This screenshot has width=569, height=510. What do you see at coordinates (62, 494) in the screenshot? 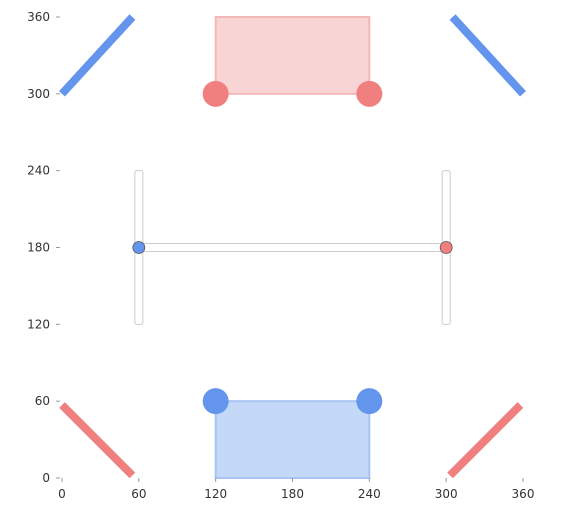
I see `x-tick-label-0: 0` at bounding box center [62, 494].